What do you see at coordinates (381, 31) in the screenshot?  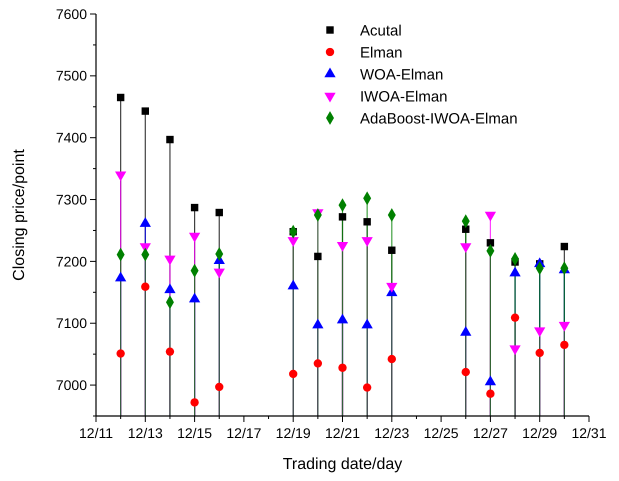 I see `legend-label: Acutal` at bounding box center [381, 31].